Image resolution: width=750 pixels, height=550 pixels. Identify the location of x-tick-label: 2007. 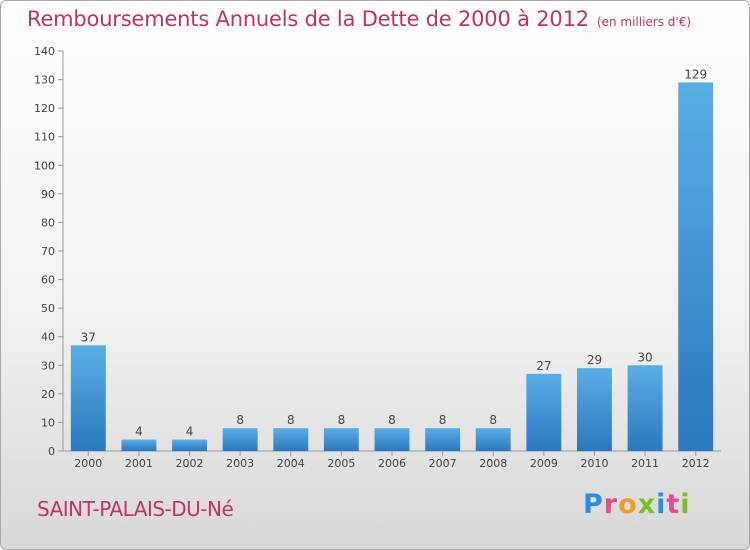
(443, 463).